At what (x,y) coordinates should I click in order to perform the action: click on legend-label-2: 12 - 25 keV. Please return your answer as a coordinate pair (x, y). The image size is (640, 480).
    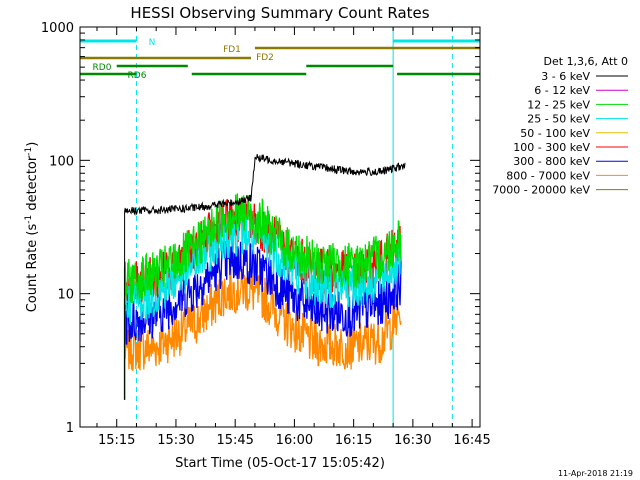
    Looking at the image, I should click on (558, 104).